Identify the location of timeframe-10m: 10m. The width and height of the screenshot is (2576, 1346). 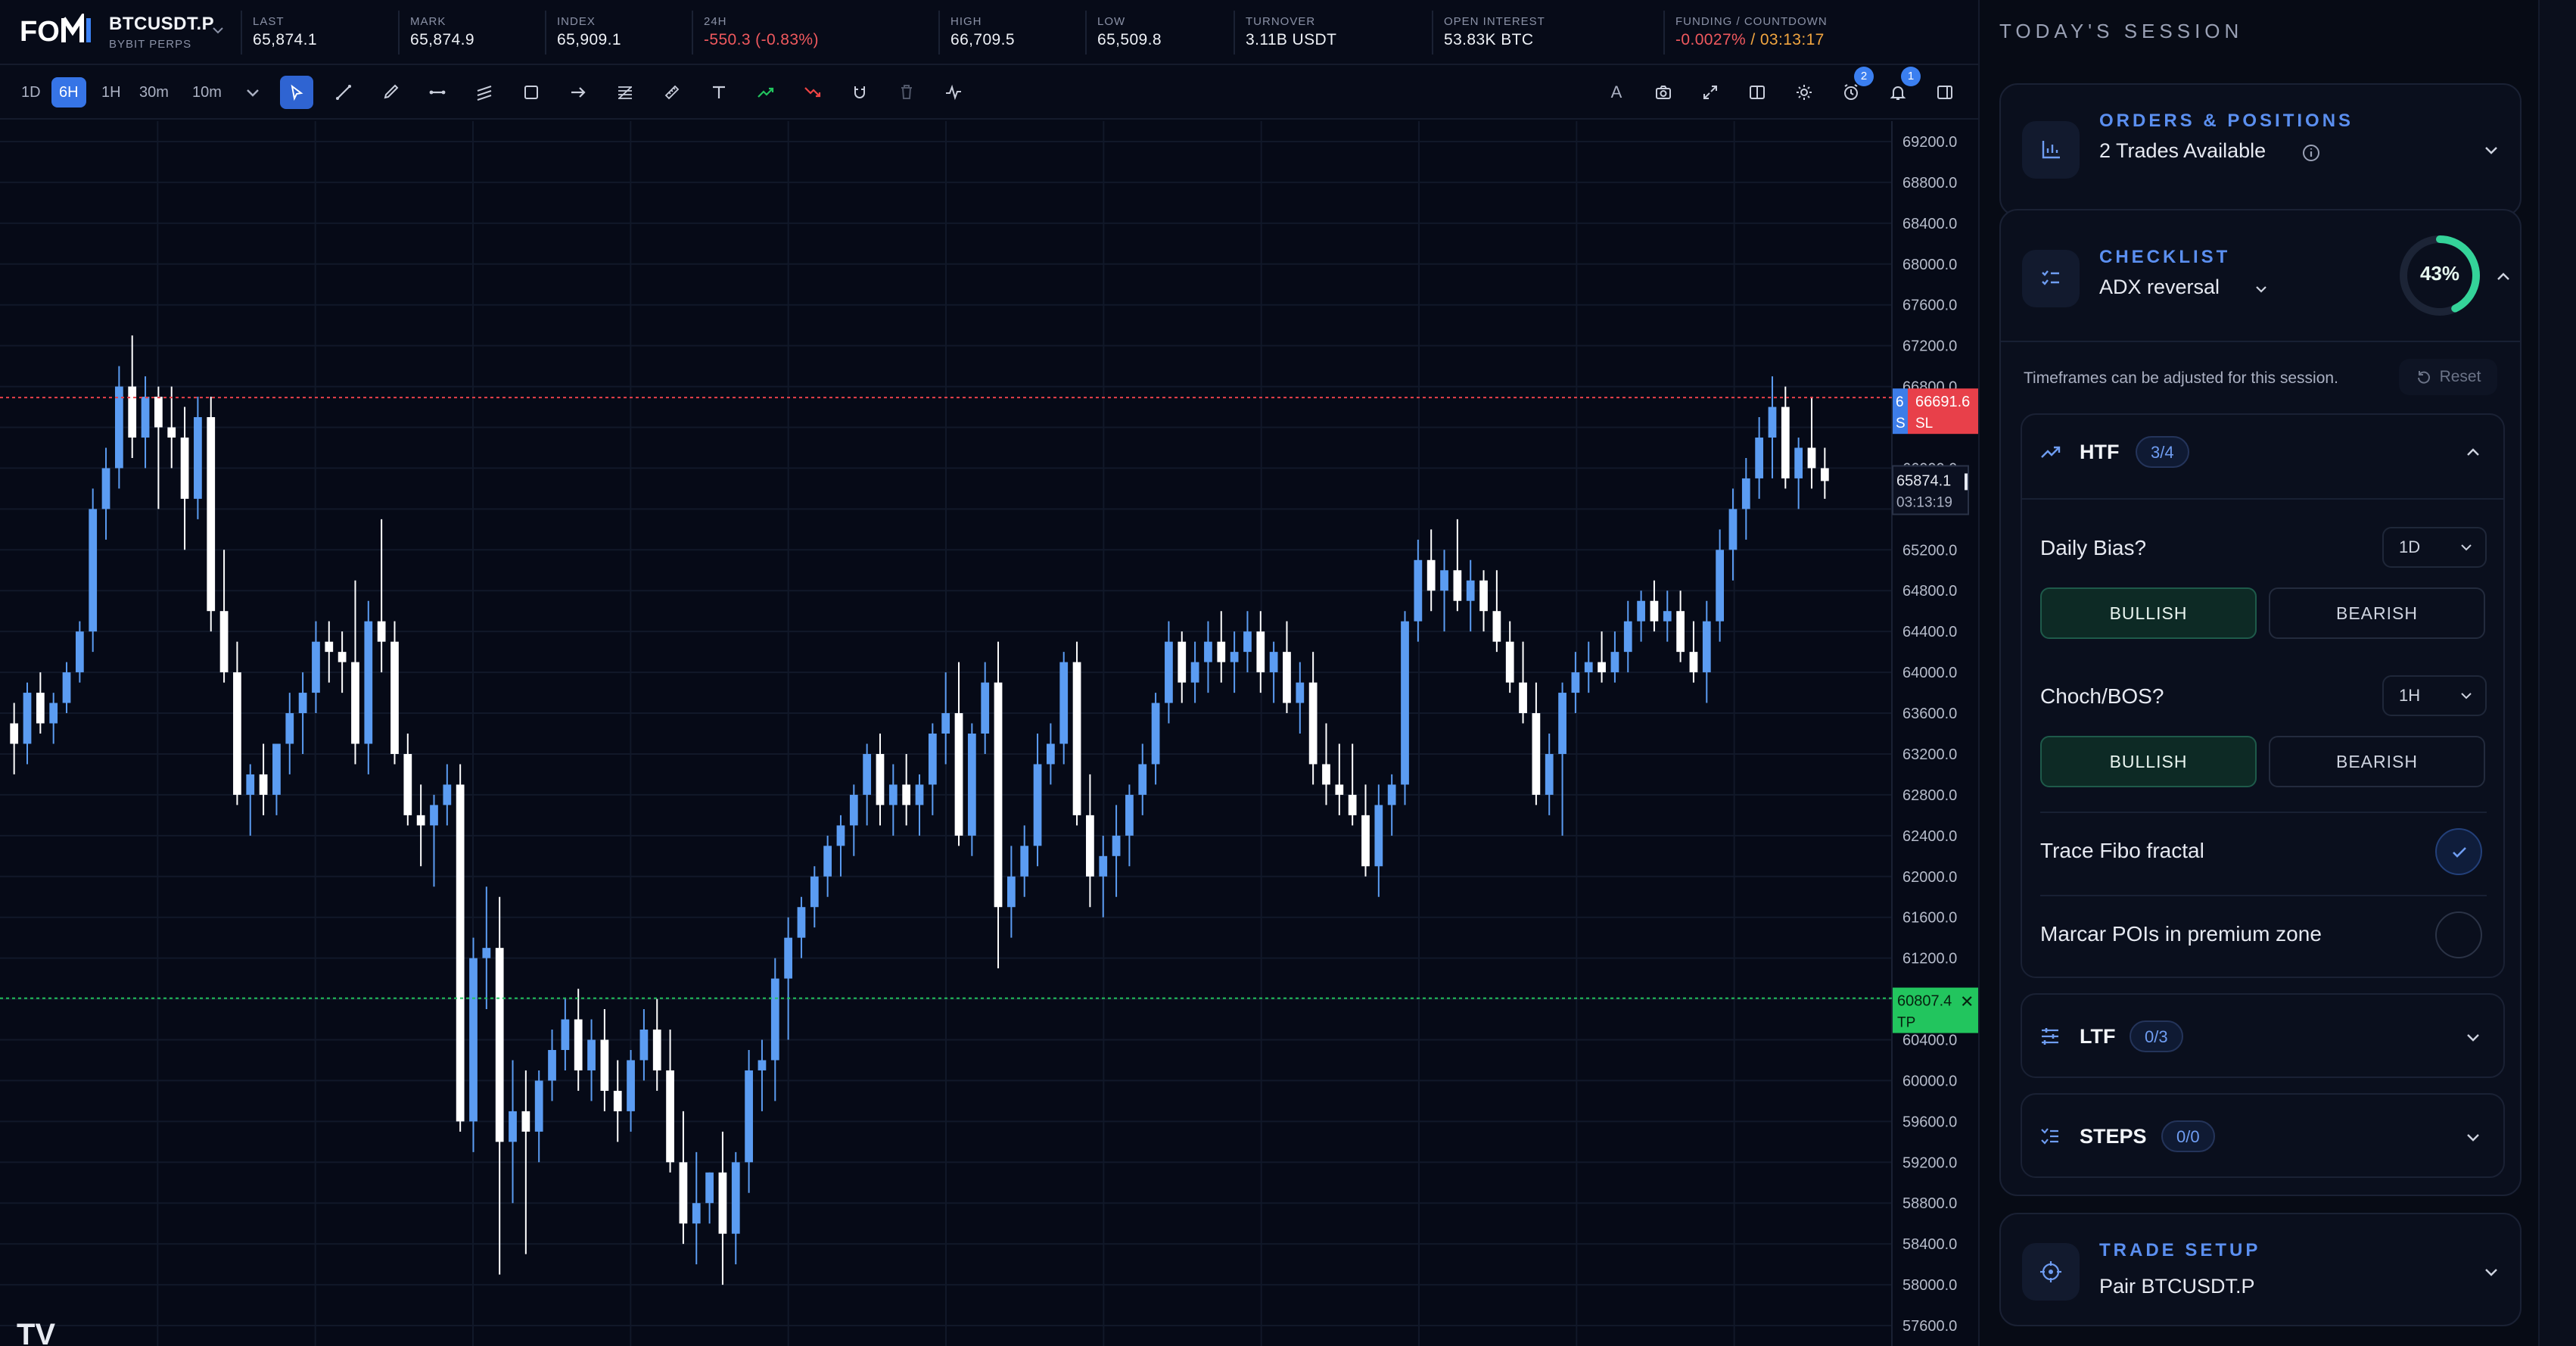
(207, 92).